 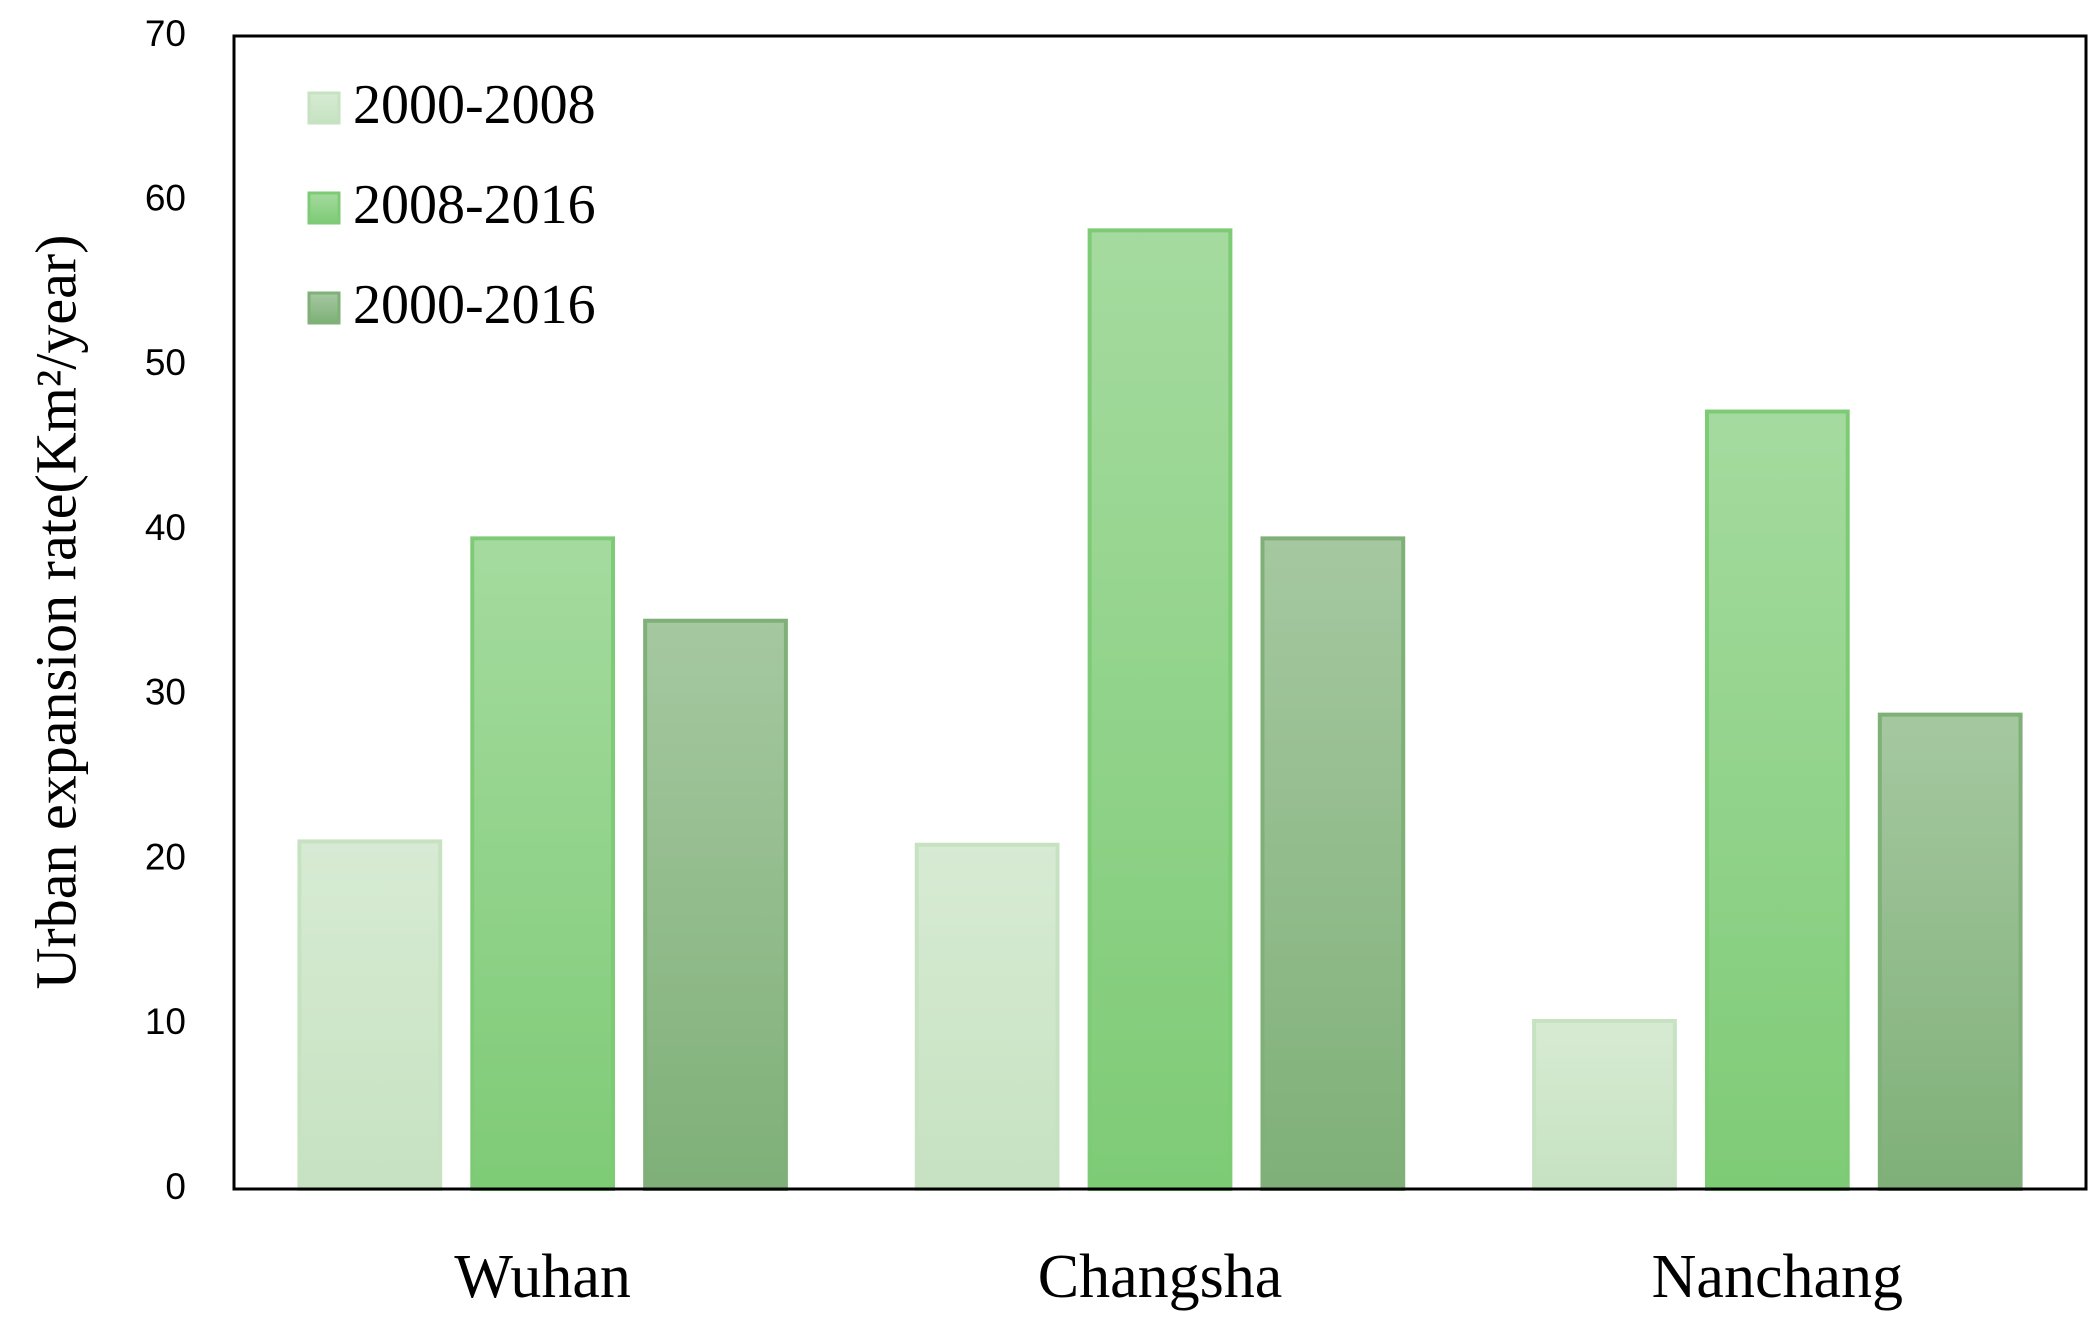 What do you see at coordinates (474, 105) in the screenshot?
I see `legend-label: 2000-2008` at bounding box center [474, 105].